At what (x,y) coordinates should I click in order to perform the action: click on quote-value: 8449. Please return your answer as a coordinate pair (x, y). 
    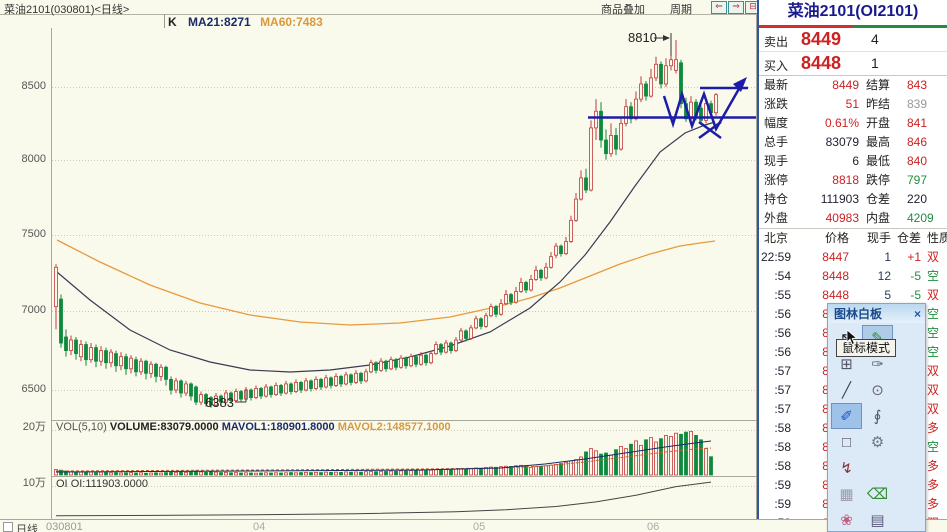
    Looking at the image, I should click on (845, 85).